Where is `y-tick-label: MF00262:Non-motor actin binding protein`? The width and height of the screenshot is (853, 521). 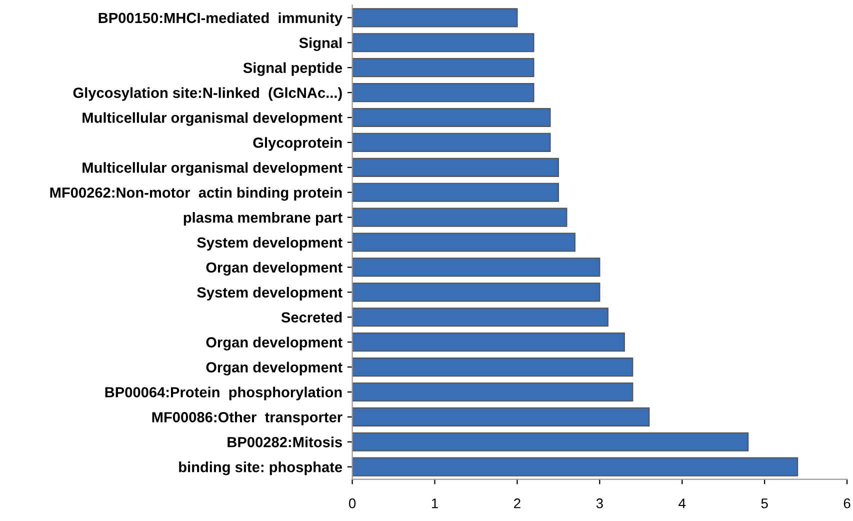
y-tick-label: MF00262:Non-motor actin binding protein is located at coordinates (196, 194).